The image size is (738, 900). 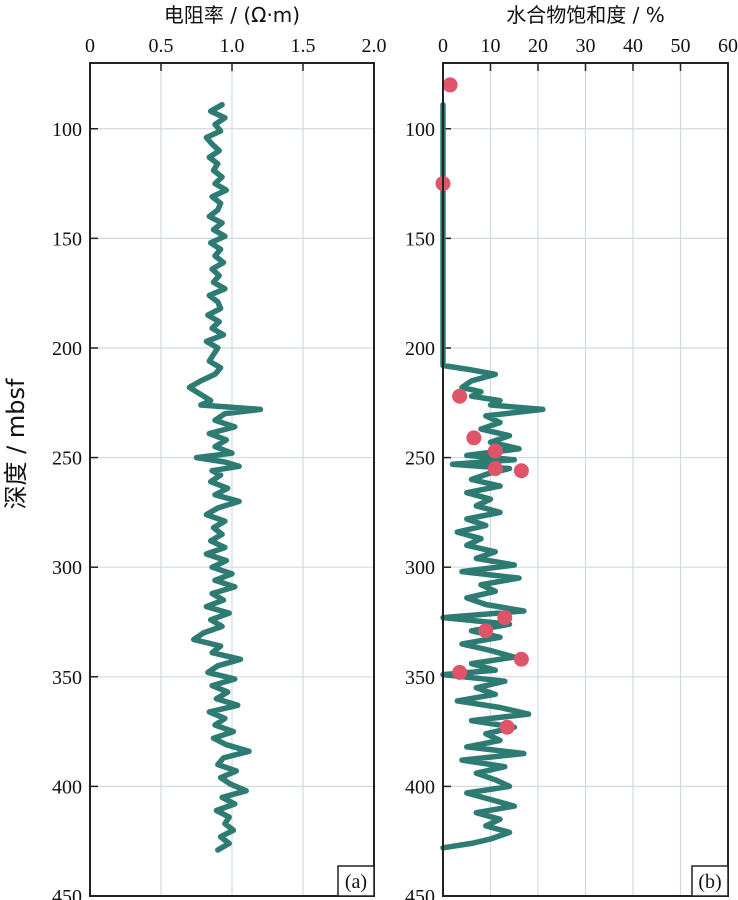 I want to click on series-line-b, so click(x=493, y=476).